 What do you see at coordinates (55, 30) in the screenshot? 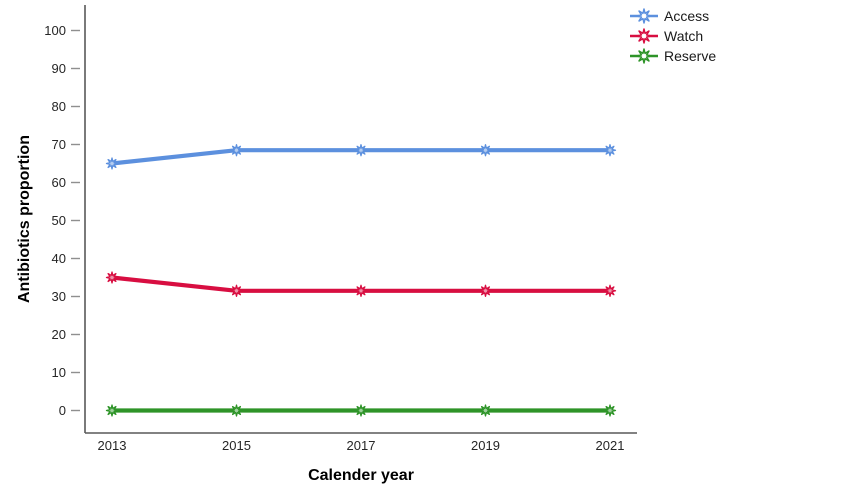
I see `y-tick-label: 100` at bounding box center [55, 30].